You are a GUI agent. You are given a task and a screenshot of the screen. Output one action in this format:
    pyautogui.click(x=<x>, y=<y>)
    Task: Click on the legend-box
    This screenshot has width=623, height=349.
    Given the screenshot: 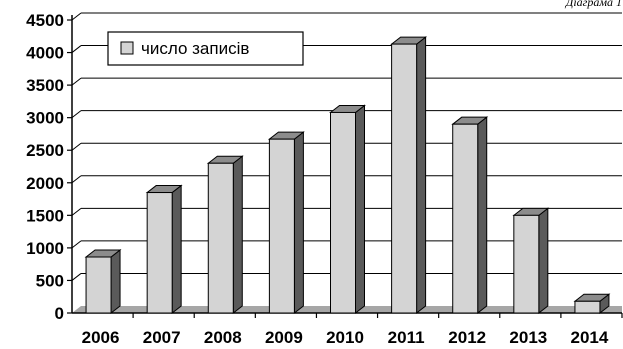 What is the action you would take?
    pyautogui.click(x=205, y=48)
    